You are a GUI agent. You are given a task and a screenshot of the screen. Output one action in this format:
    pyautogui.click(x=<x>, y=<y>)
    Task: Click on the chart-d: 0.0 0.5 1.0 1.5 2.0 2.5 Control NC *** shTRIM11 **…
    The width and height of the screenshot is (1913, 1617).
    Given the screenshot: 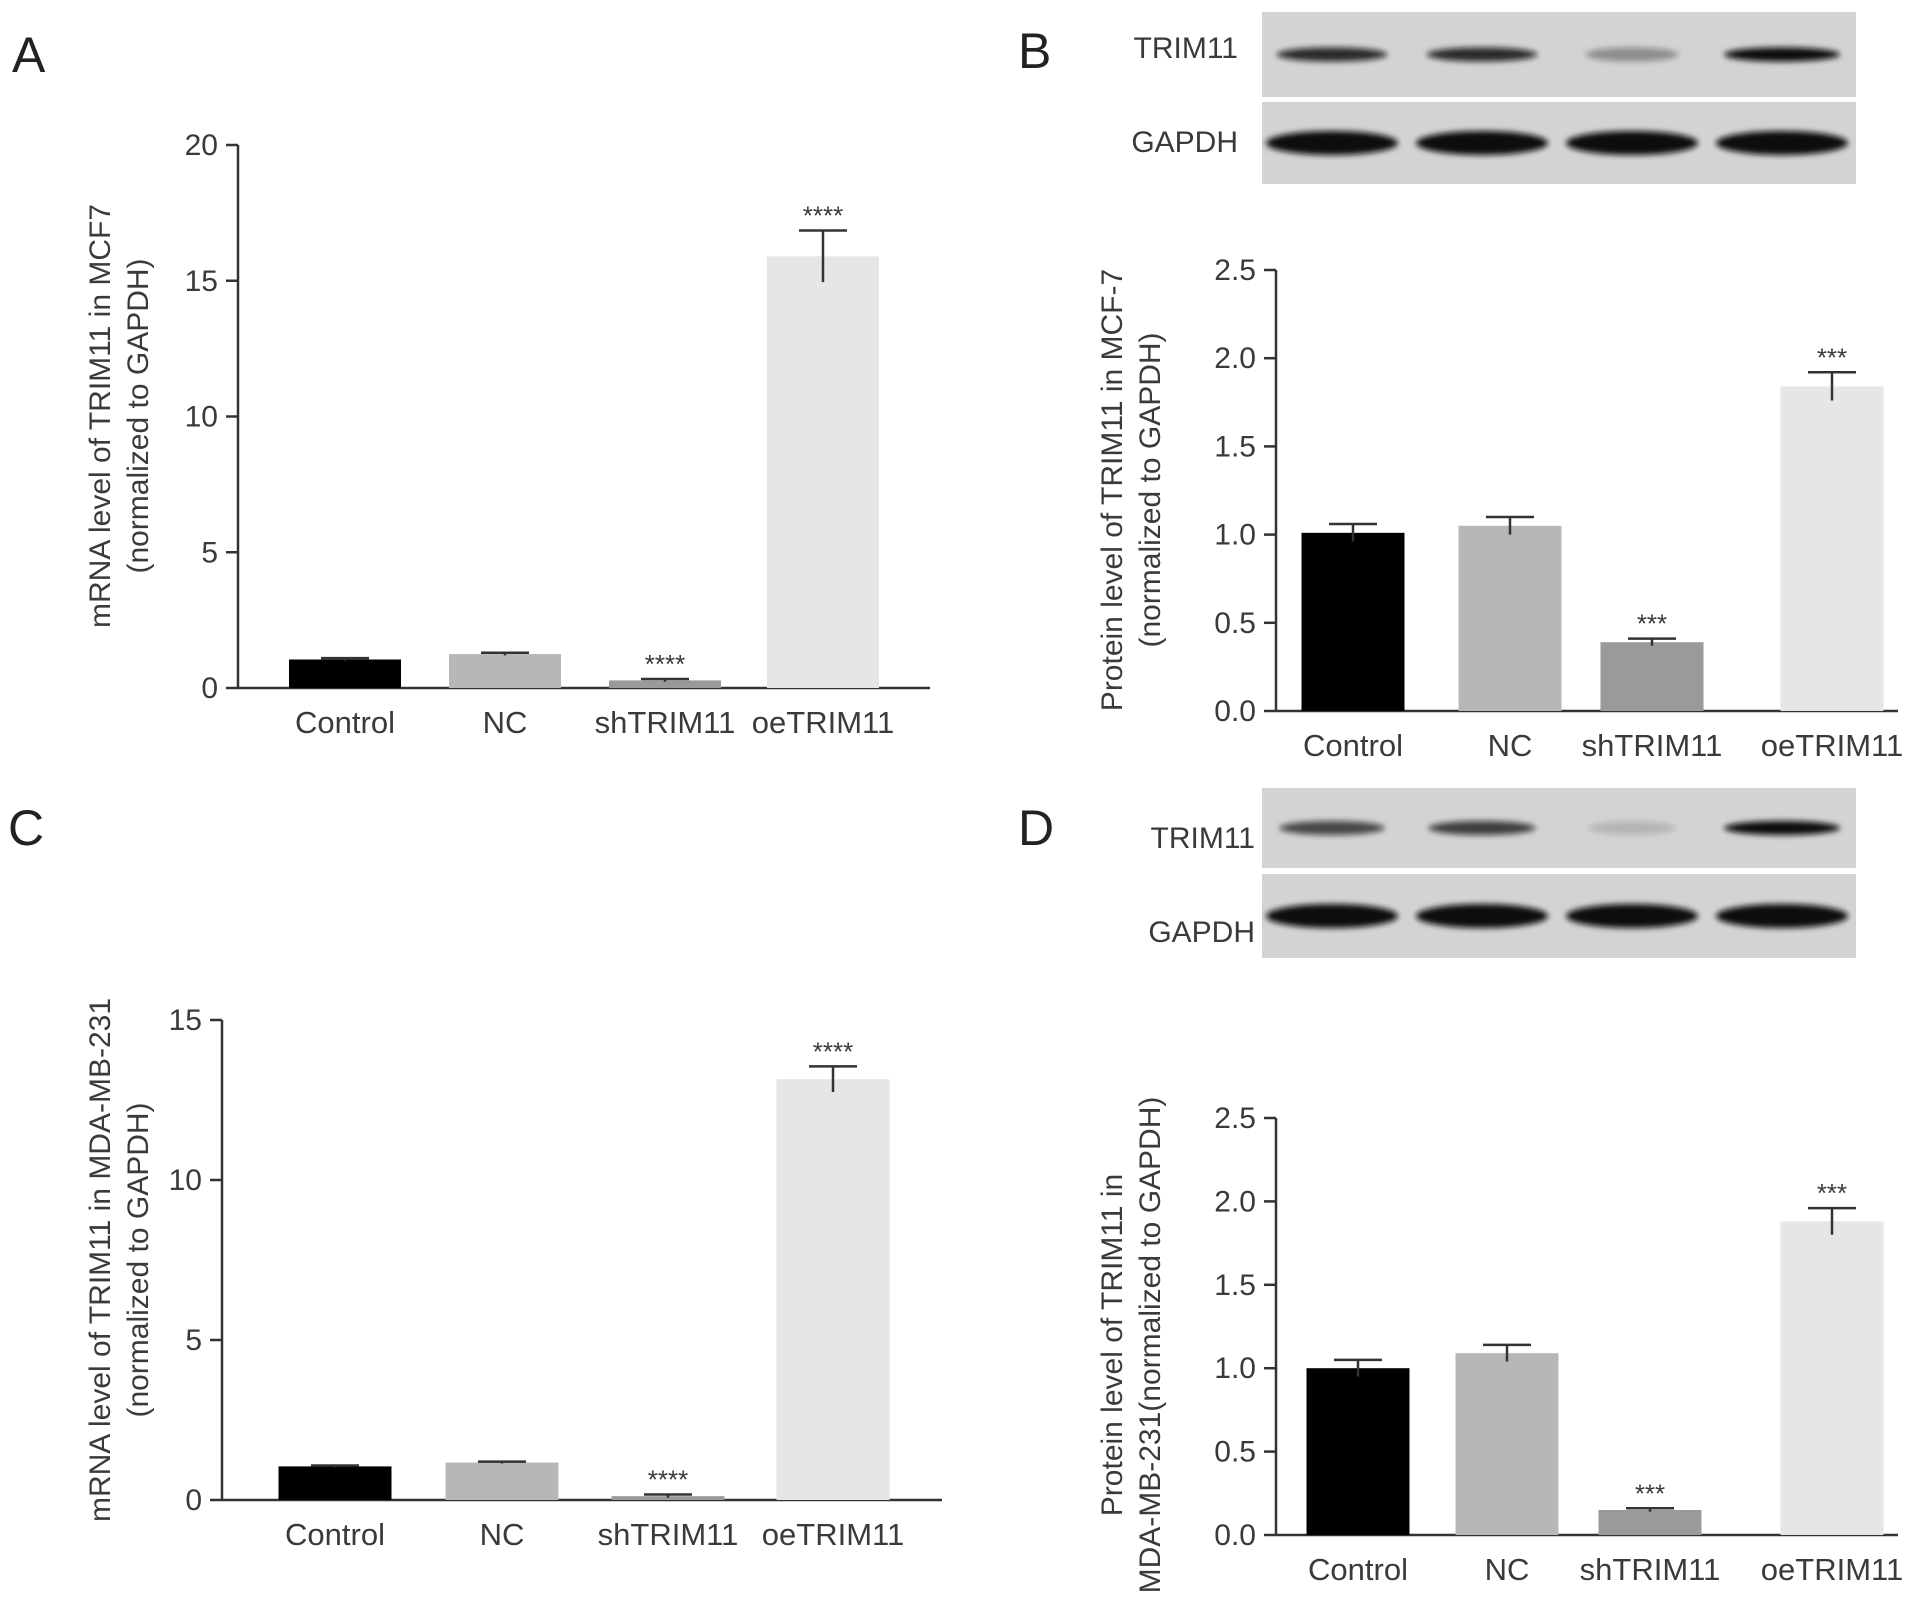 What is the action you would take?
    pyautogui.click(x=1499, y=1345)
    